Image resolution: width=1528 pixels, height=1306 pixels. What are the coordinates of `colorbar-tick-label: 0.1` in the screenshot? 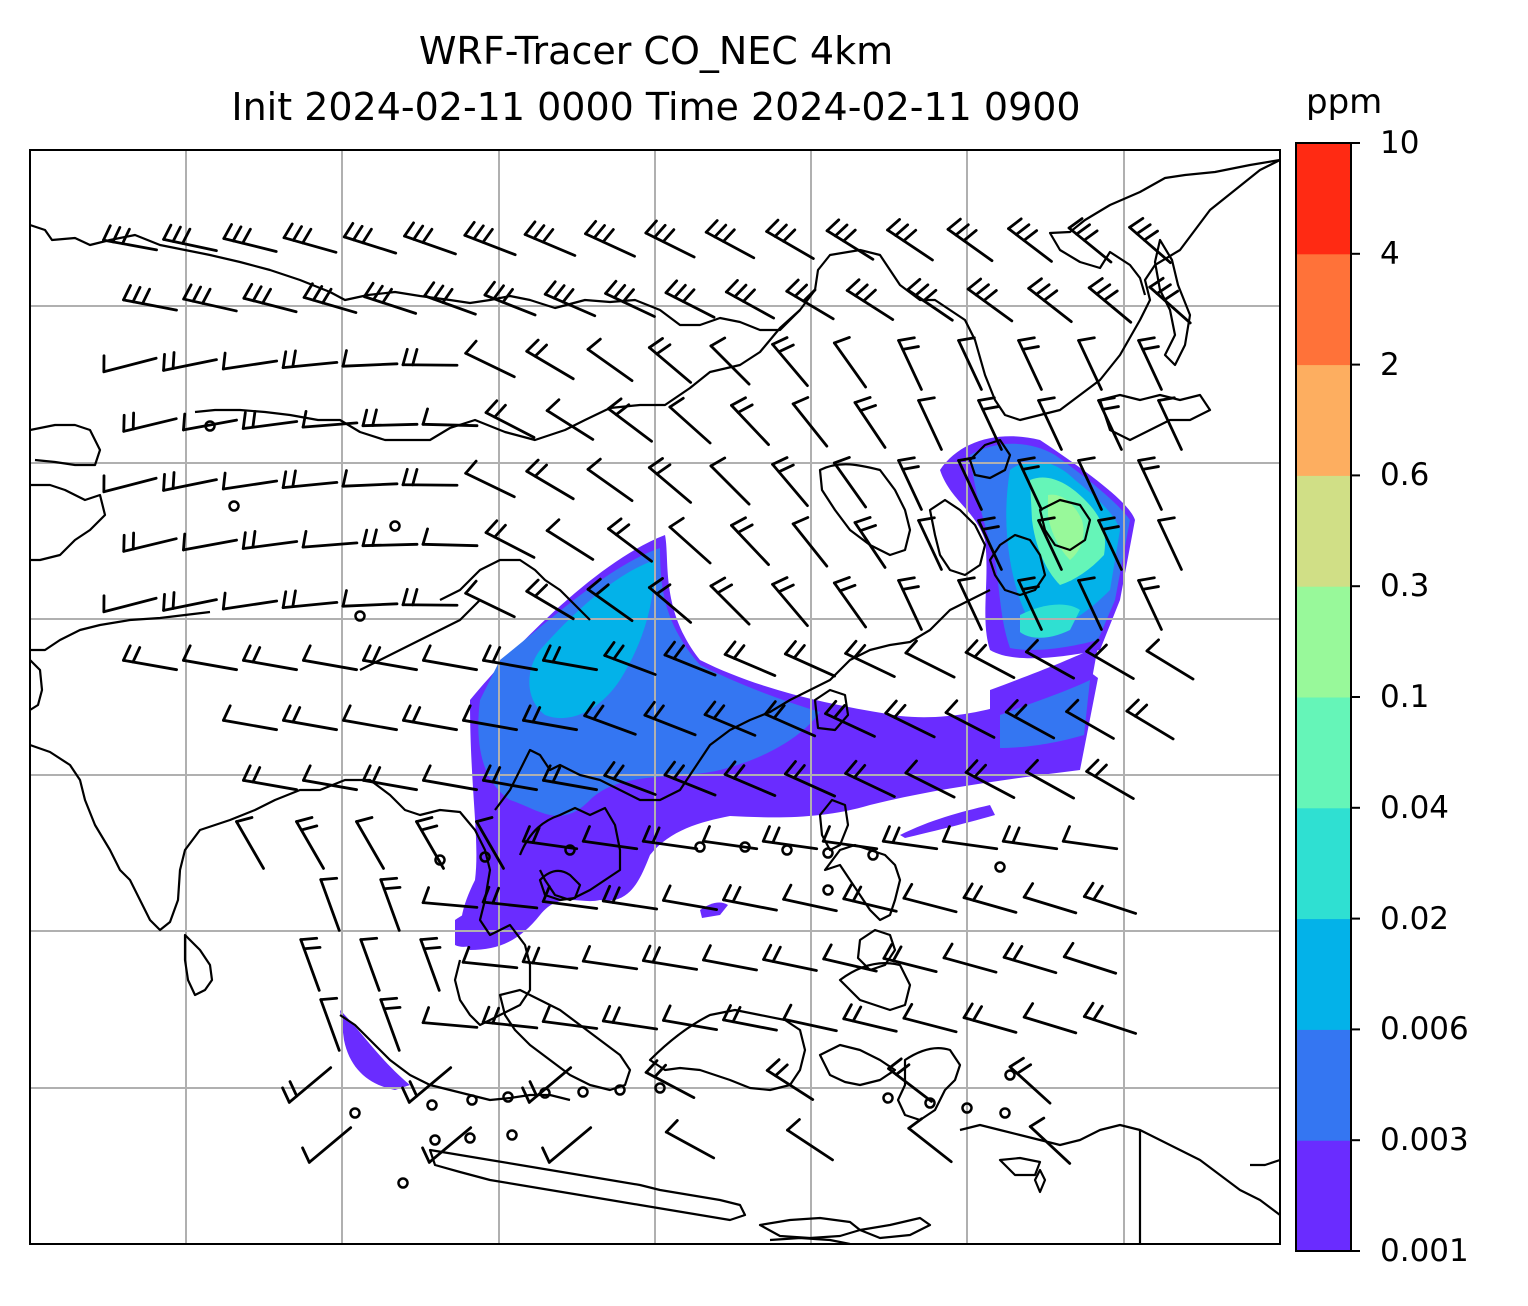 It's located at (1405, 697).